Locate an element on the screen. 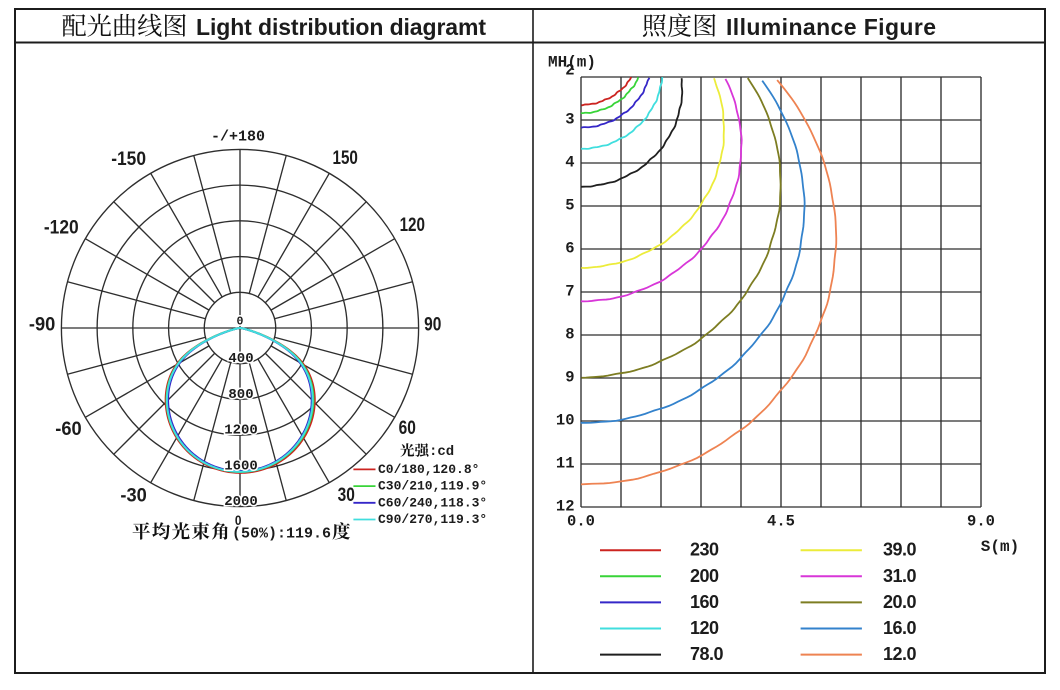 This screenshot has width=1060, height=690. svg-text: Light distribution diagramt is located at coordinates (341, 27).